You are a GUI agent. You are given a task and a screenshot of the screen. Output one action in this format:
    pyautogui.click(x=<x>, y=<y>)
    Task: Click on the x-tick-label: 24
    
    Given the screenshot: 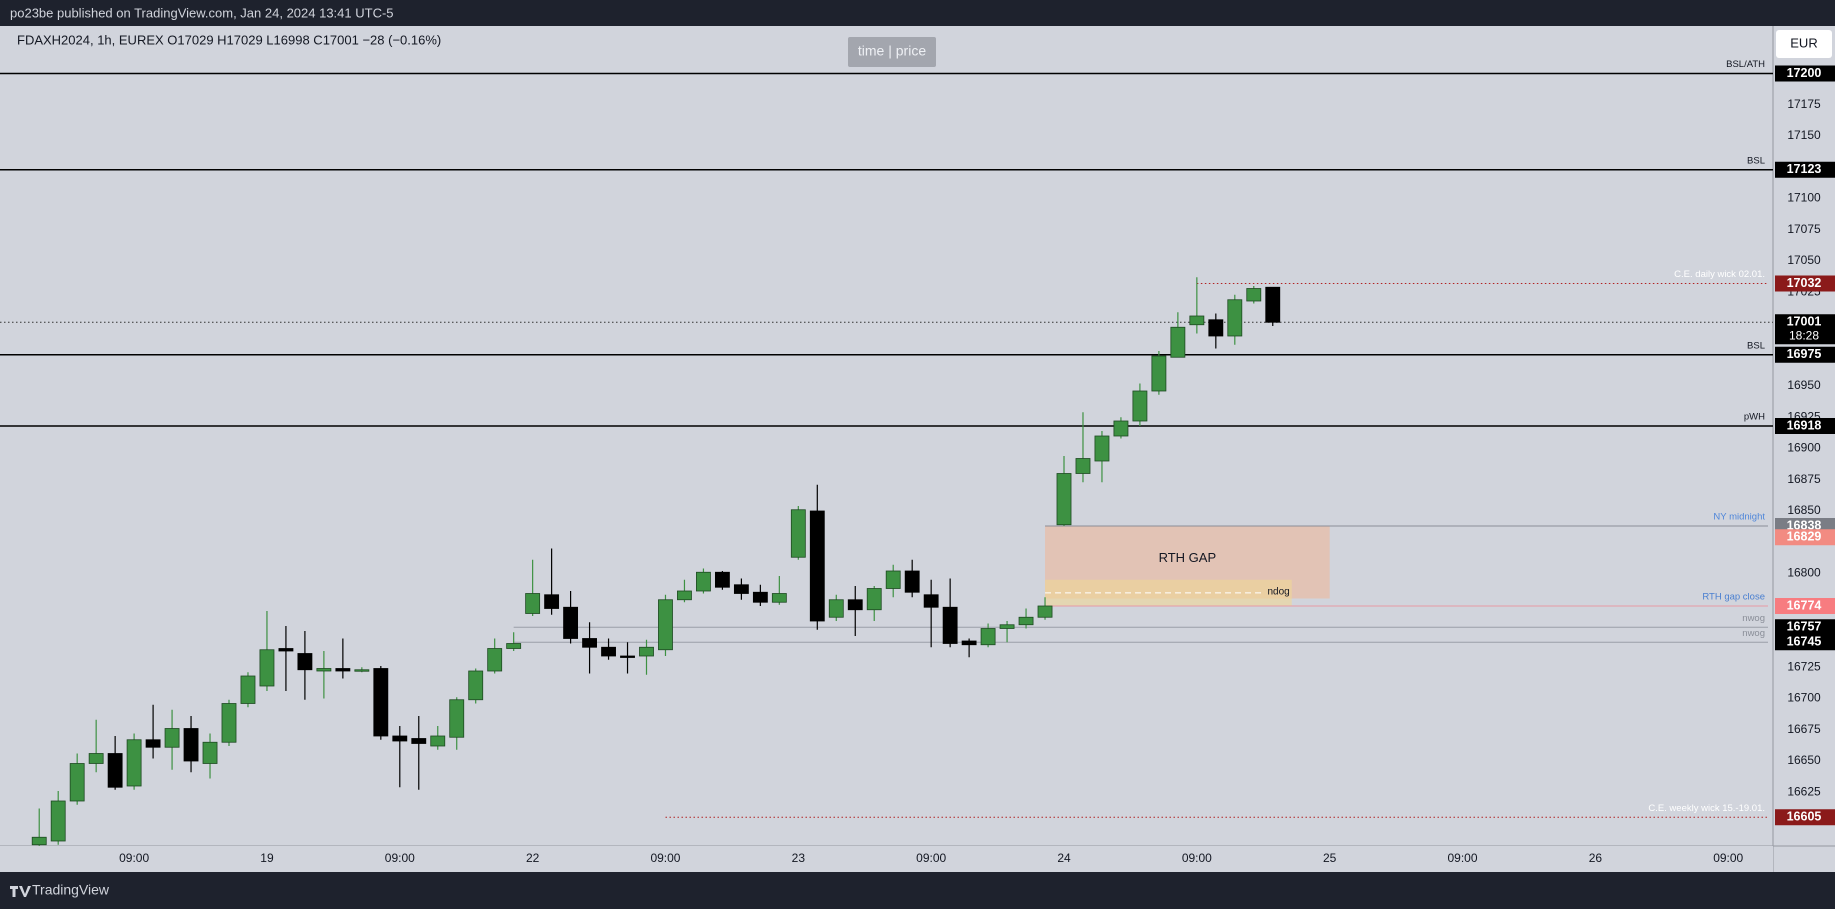 What is the action you would take?
    pyautogui.click(x=1064, y=858)
    